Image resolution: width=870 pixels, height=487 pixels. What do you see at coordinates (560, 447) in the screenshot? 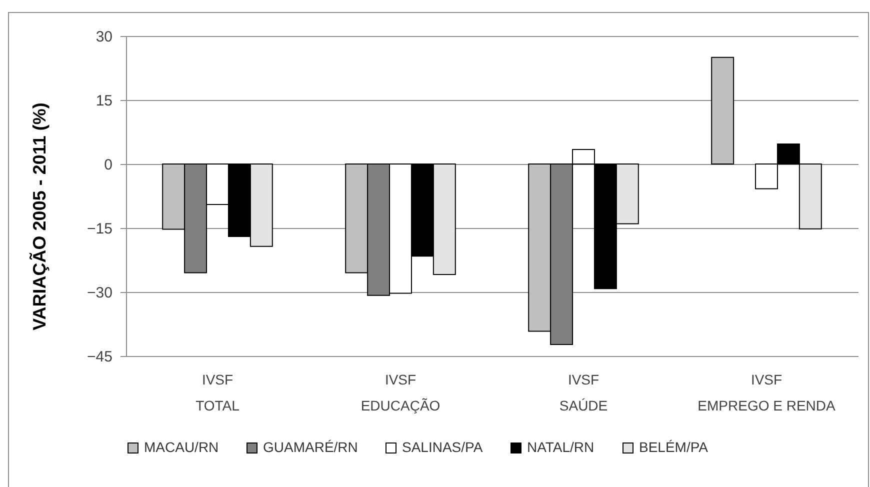
I see `legend-label: NATAL/RN` at bounding box center [560, 447].